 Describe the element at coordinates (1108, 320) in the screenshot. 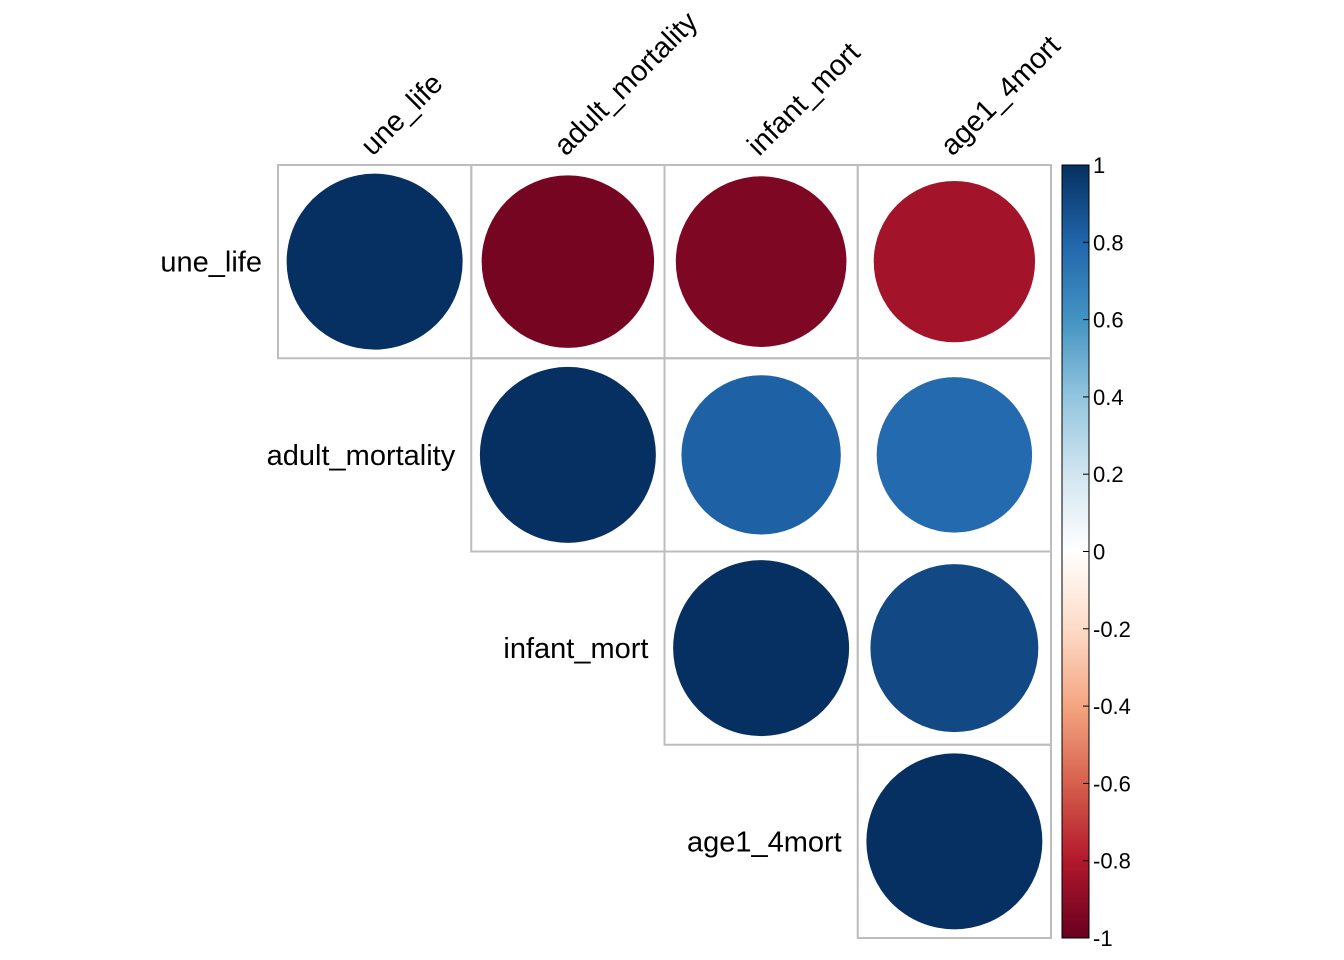

I see `colorbar-tick-label: 0.6` at that location.